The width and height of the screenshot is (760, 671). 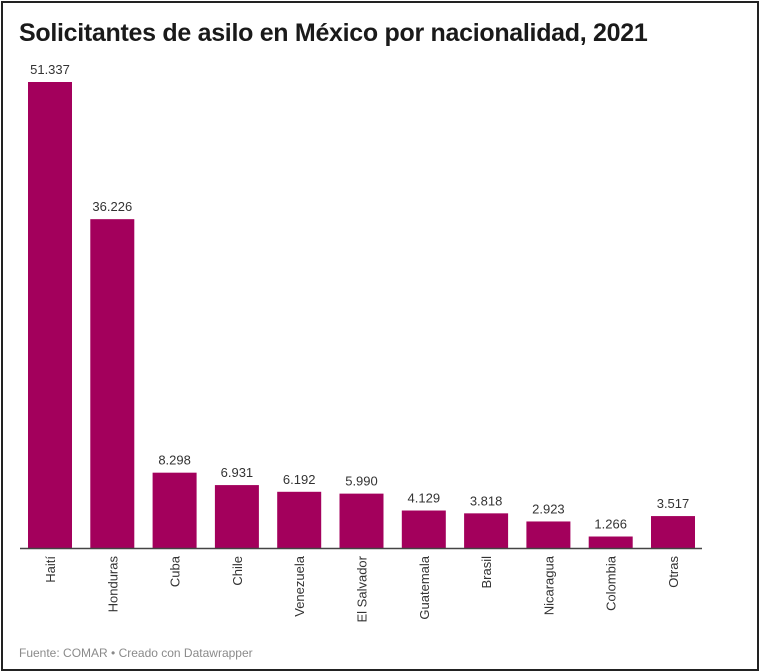 What do you see at coordinates (136, 653) in the screenshot?
I see `chart-footer: Fuente: COMAR • Creado con Datawrapper` at bounding box center [136, 653].